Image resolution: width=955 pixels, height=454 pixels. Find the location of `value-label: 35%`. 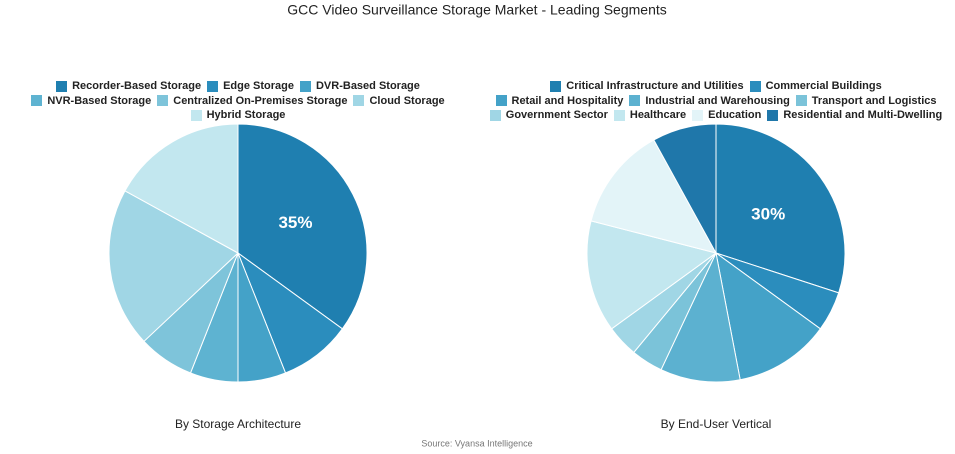

value-label: 35% is located at coordinates (295, 222).